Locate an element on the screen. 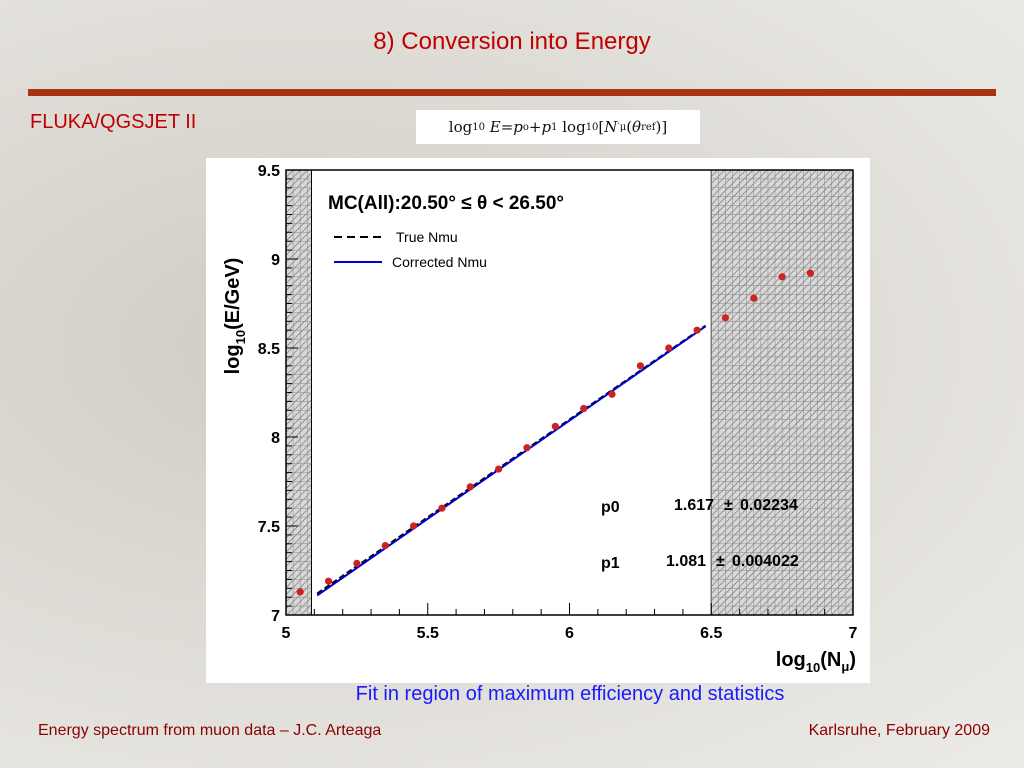 The width and height of the screenshot is (1024, 768). x-tick-label: 5 is located at coordinates (286, 633).